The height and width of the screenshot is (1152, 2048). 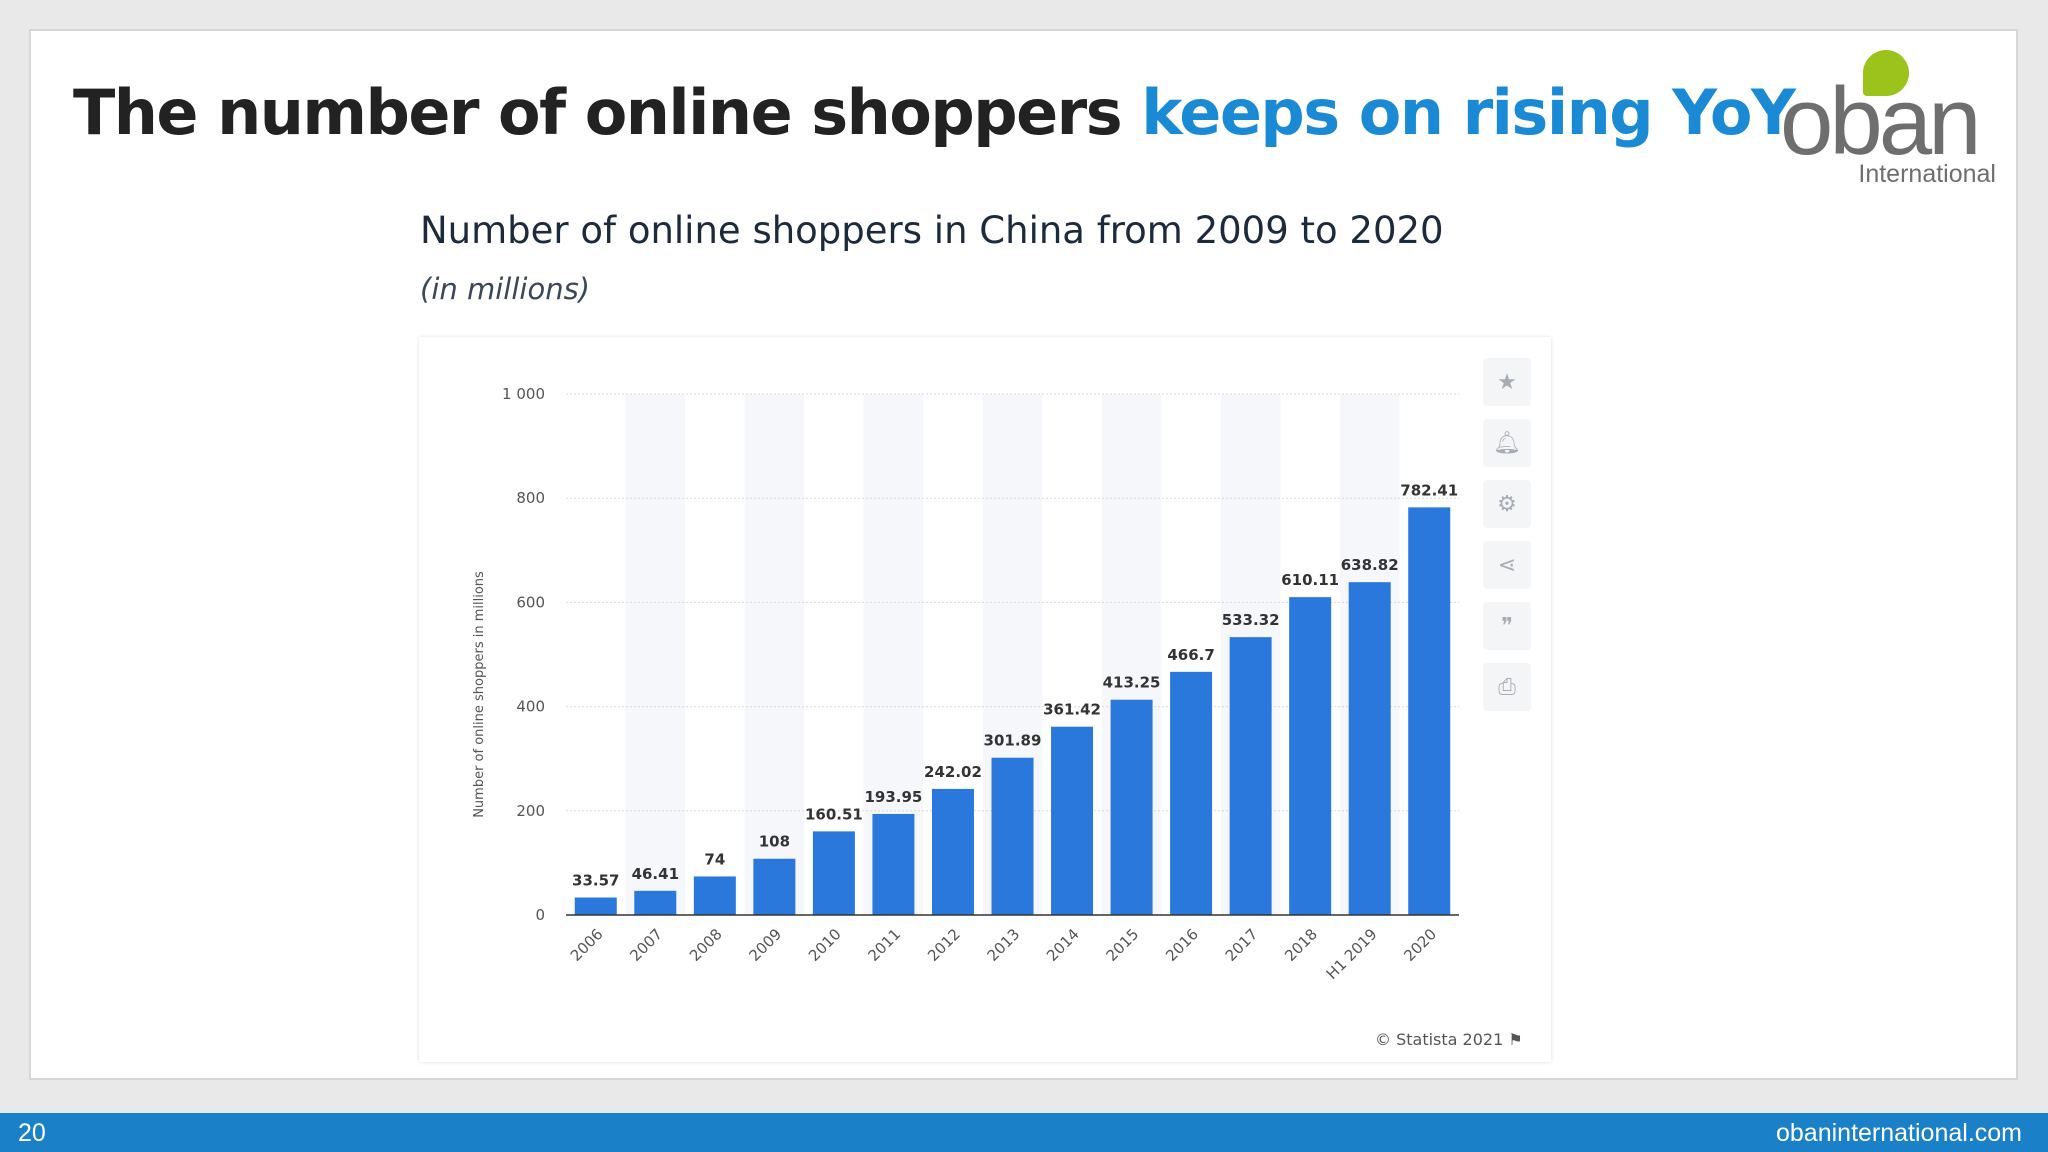 What do you see at coordinates (540, 915) in the screenshot?
I see `y-tick-label: 0` at bounding box center [540, 915].